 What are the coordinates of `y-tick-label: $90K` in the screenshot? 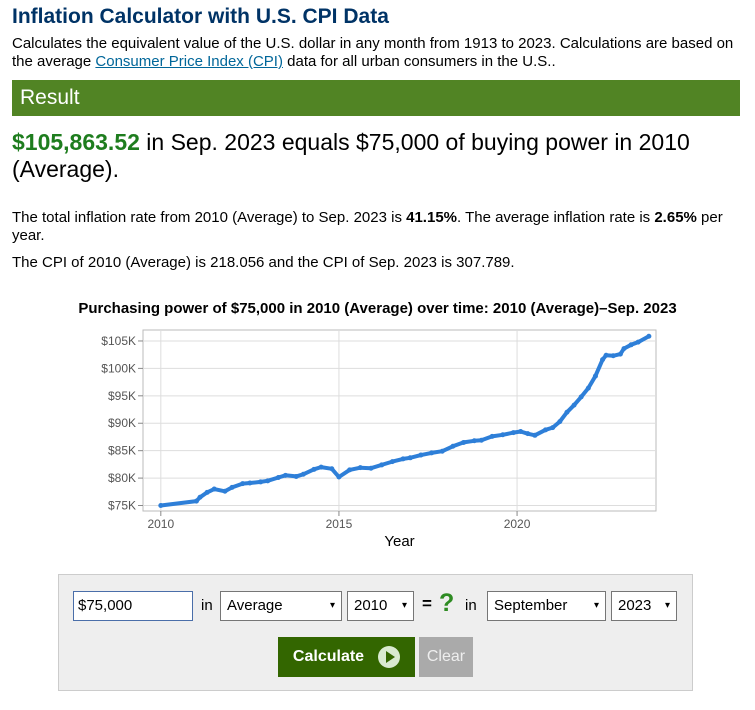 It's located at (122, 423).